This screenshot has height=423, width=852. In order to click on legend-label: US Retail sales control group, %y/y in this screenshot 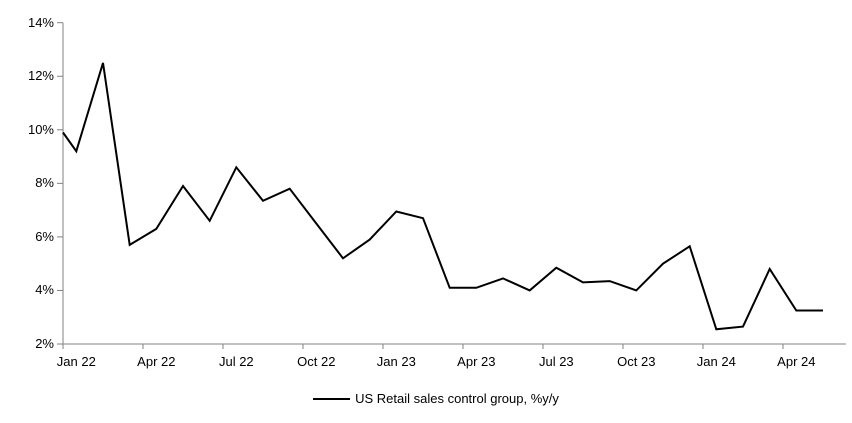, I will do `click(457, 398)`.